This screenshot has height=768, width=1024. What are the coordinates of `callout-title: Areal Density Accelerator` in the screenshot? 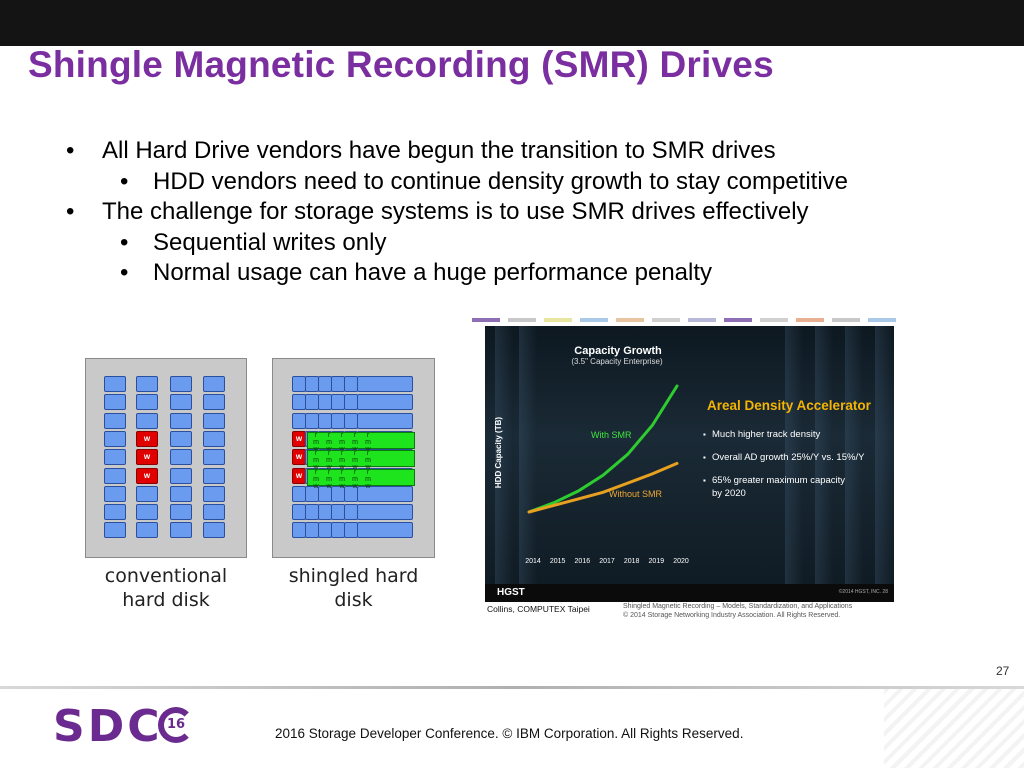 It's located at (789, 405).